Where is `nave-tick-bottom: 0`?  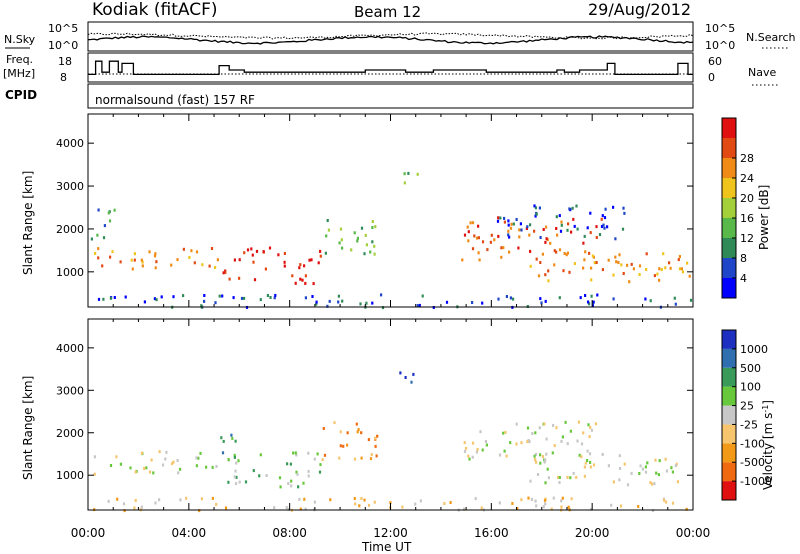
nave-tick-bottom: 0 is located at coordinates (711, 77).